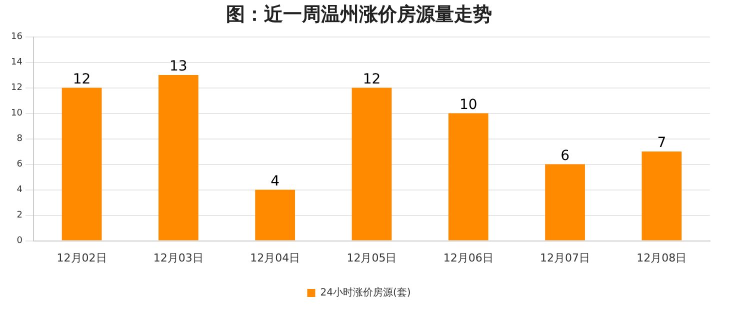 Image resolution: width=740 pixels, height=312 pixels. I want to click on y-tick-label: 0, so click(19, 241).